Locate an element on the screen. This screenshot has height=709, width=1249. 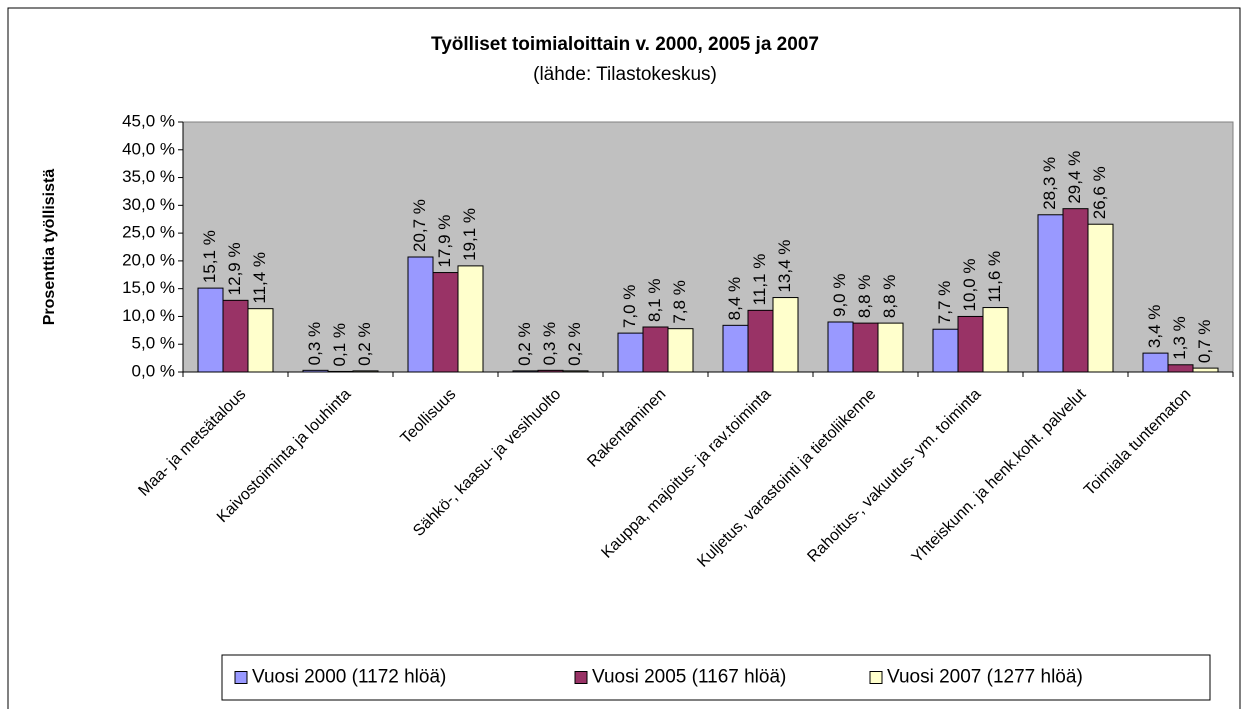
value-label: 28,3 % is located at coordinates (1049, 183).